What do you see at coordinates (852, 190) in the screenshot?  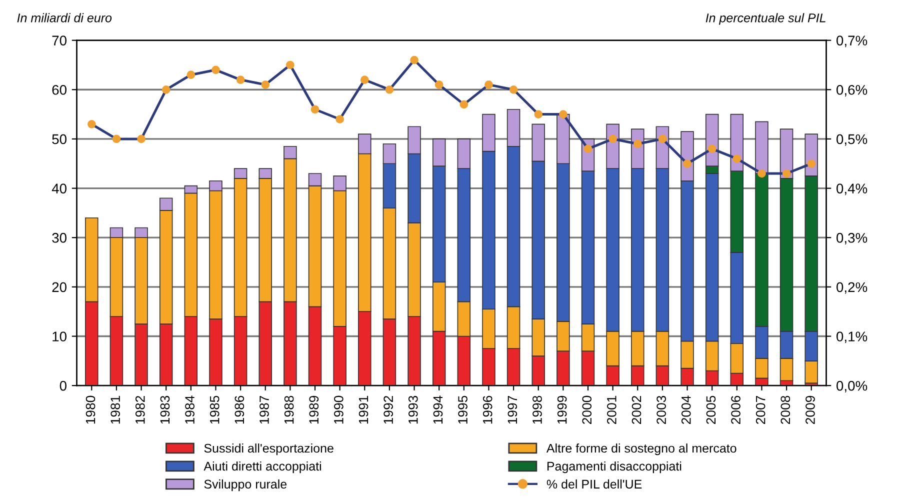 I see `y2-tick-label: 0,4%` at bounding box center [852, 190].